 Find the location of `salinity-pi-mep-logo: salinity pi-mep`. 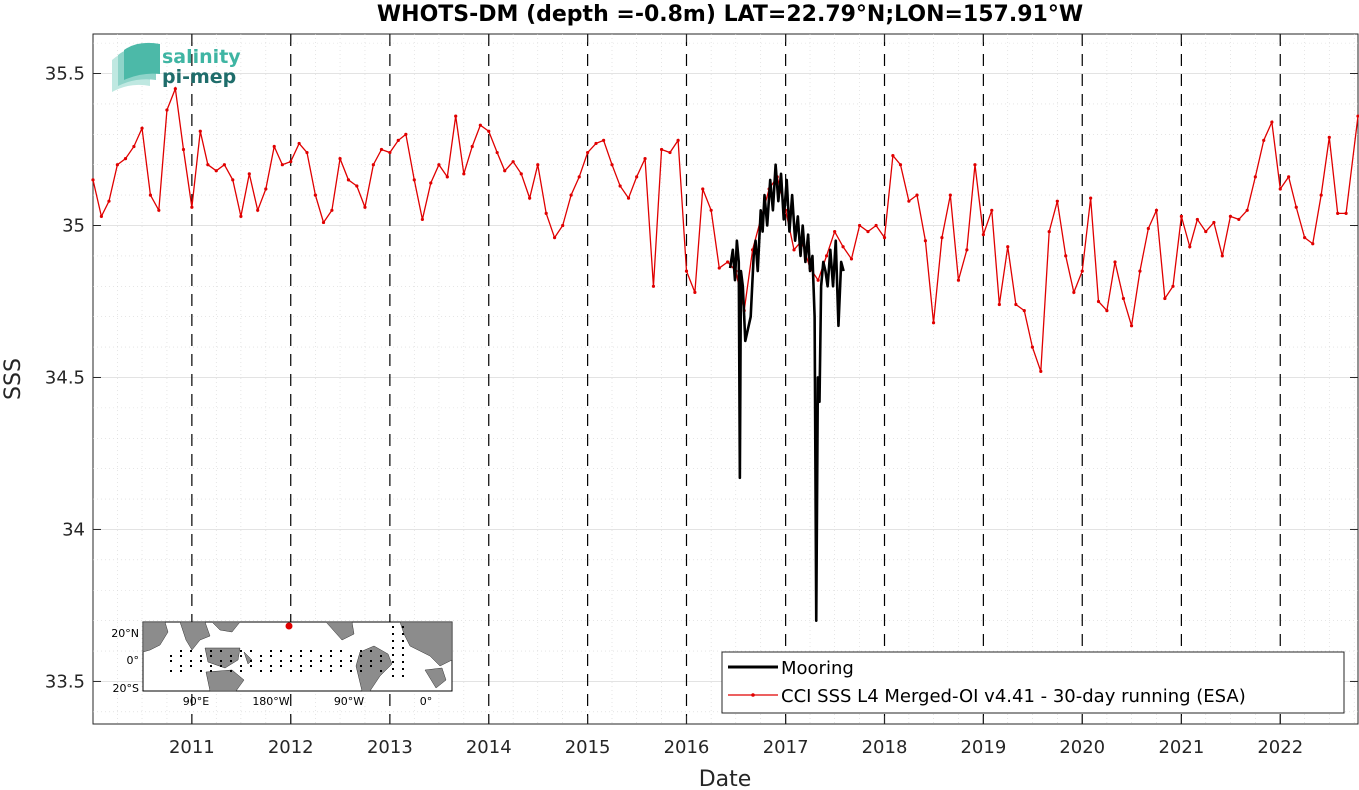

salinity-pi-mep-logo: salinity pi-mep is located at coordinates (176, 67).